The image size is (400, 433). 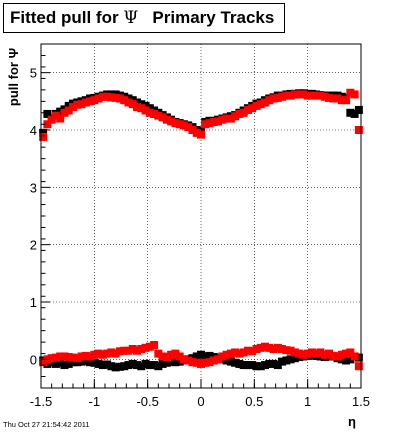 What do you see at coordinates (307, 401) in the screenshot?
I see `x-tick-label: 1` at bounding box center [307, 401].